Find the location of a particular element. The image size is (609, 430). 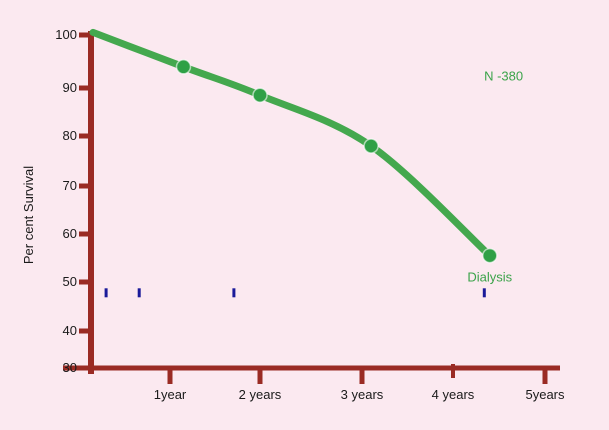

x-tick-label: 2 years is located at coordinates (260, 394).